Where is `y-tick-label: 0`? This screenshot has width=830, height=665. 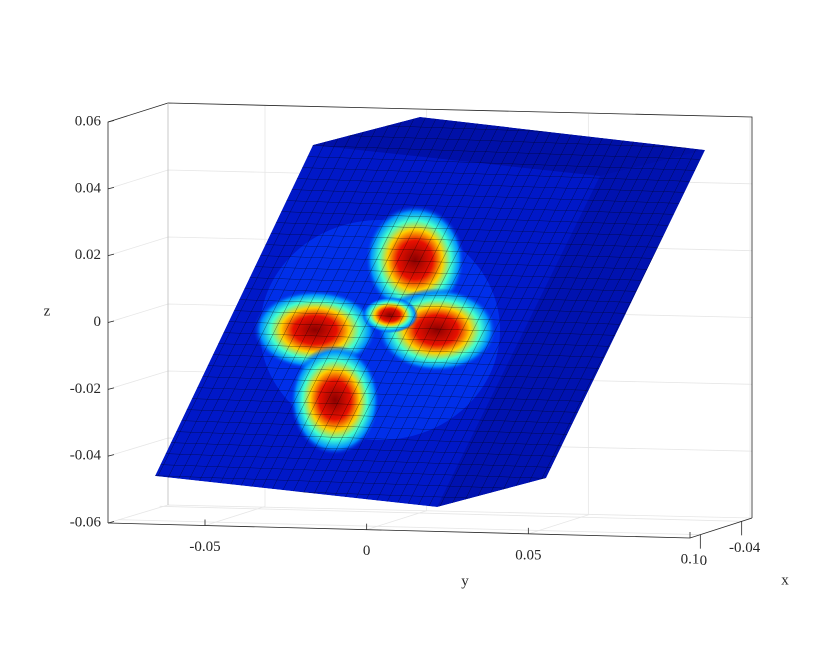
y-tick-label: 0 is located at coordinates (367, 551).